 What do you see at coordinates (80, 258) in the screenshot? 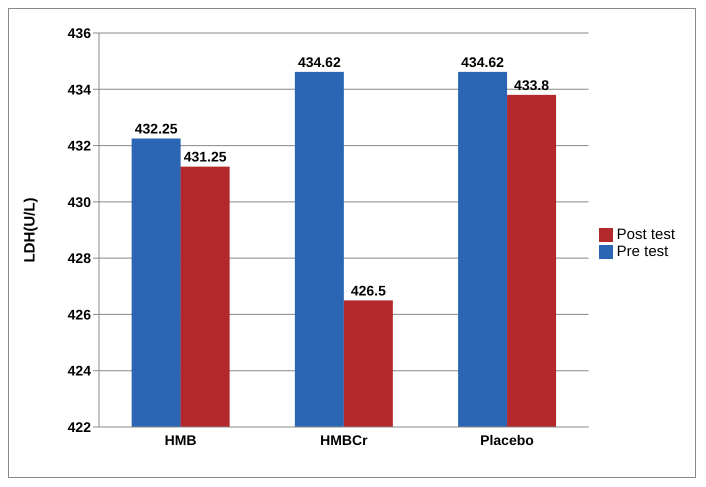
I see `y-tick-label: 428` at bounding box center [80, 258].